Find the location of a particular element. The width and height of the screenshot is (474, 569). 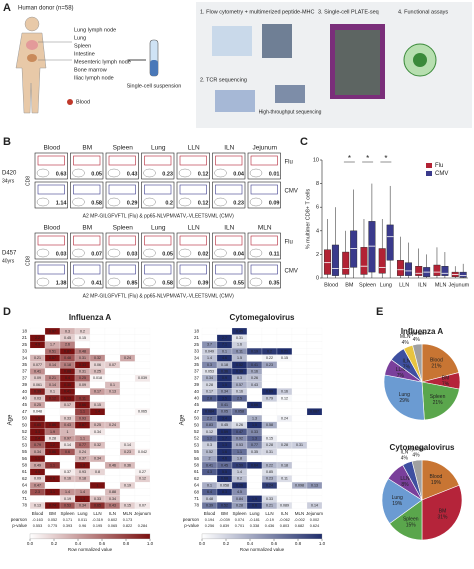

tissue-header: ILN is located at coordinates (229, 228).